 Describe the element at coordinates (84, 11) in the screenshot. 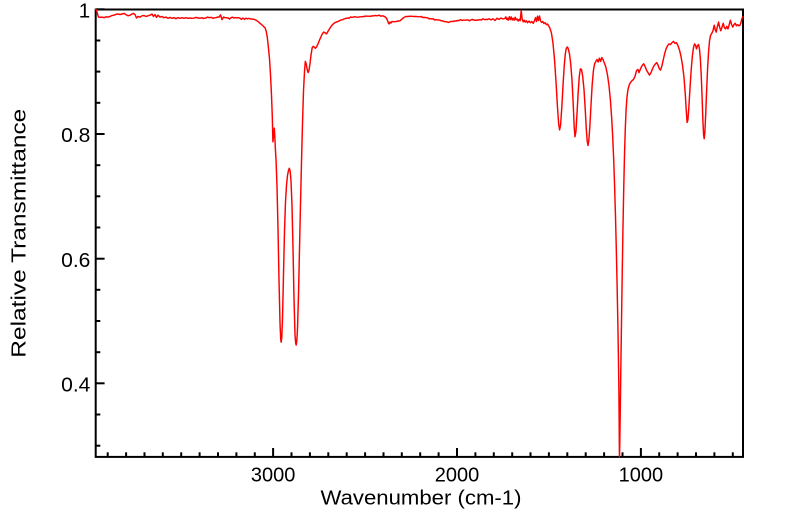

I see `svg-text: 1` at that location.